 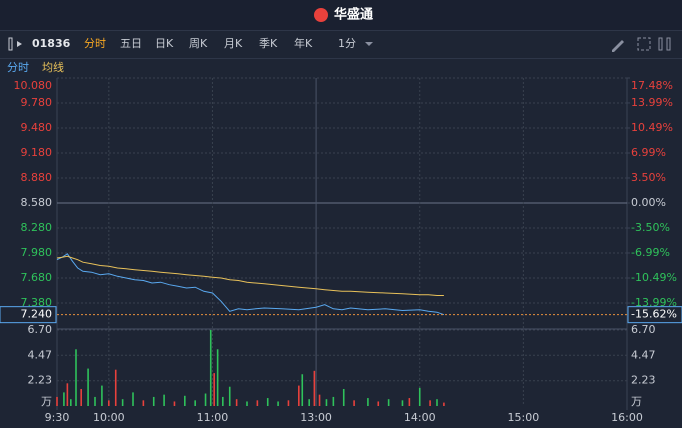 I want to click on tab: 周K, so click(x=198, y=43).